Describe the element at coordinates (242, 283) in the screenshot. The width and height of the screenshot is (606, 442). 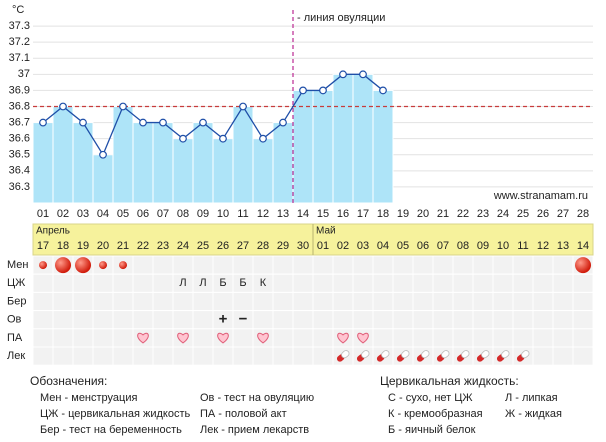
I see `cm-mark: Б` at that location.